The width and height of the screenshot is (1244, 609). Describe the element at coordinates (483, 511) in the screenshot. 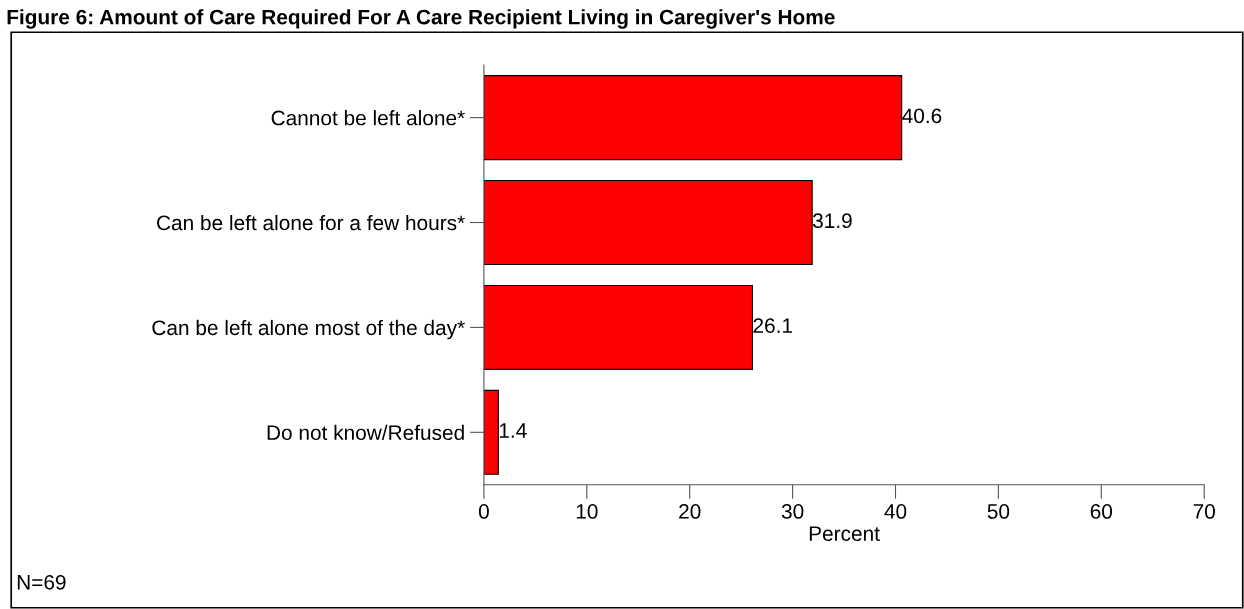

I see `x-tick-label: 0` at that location.